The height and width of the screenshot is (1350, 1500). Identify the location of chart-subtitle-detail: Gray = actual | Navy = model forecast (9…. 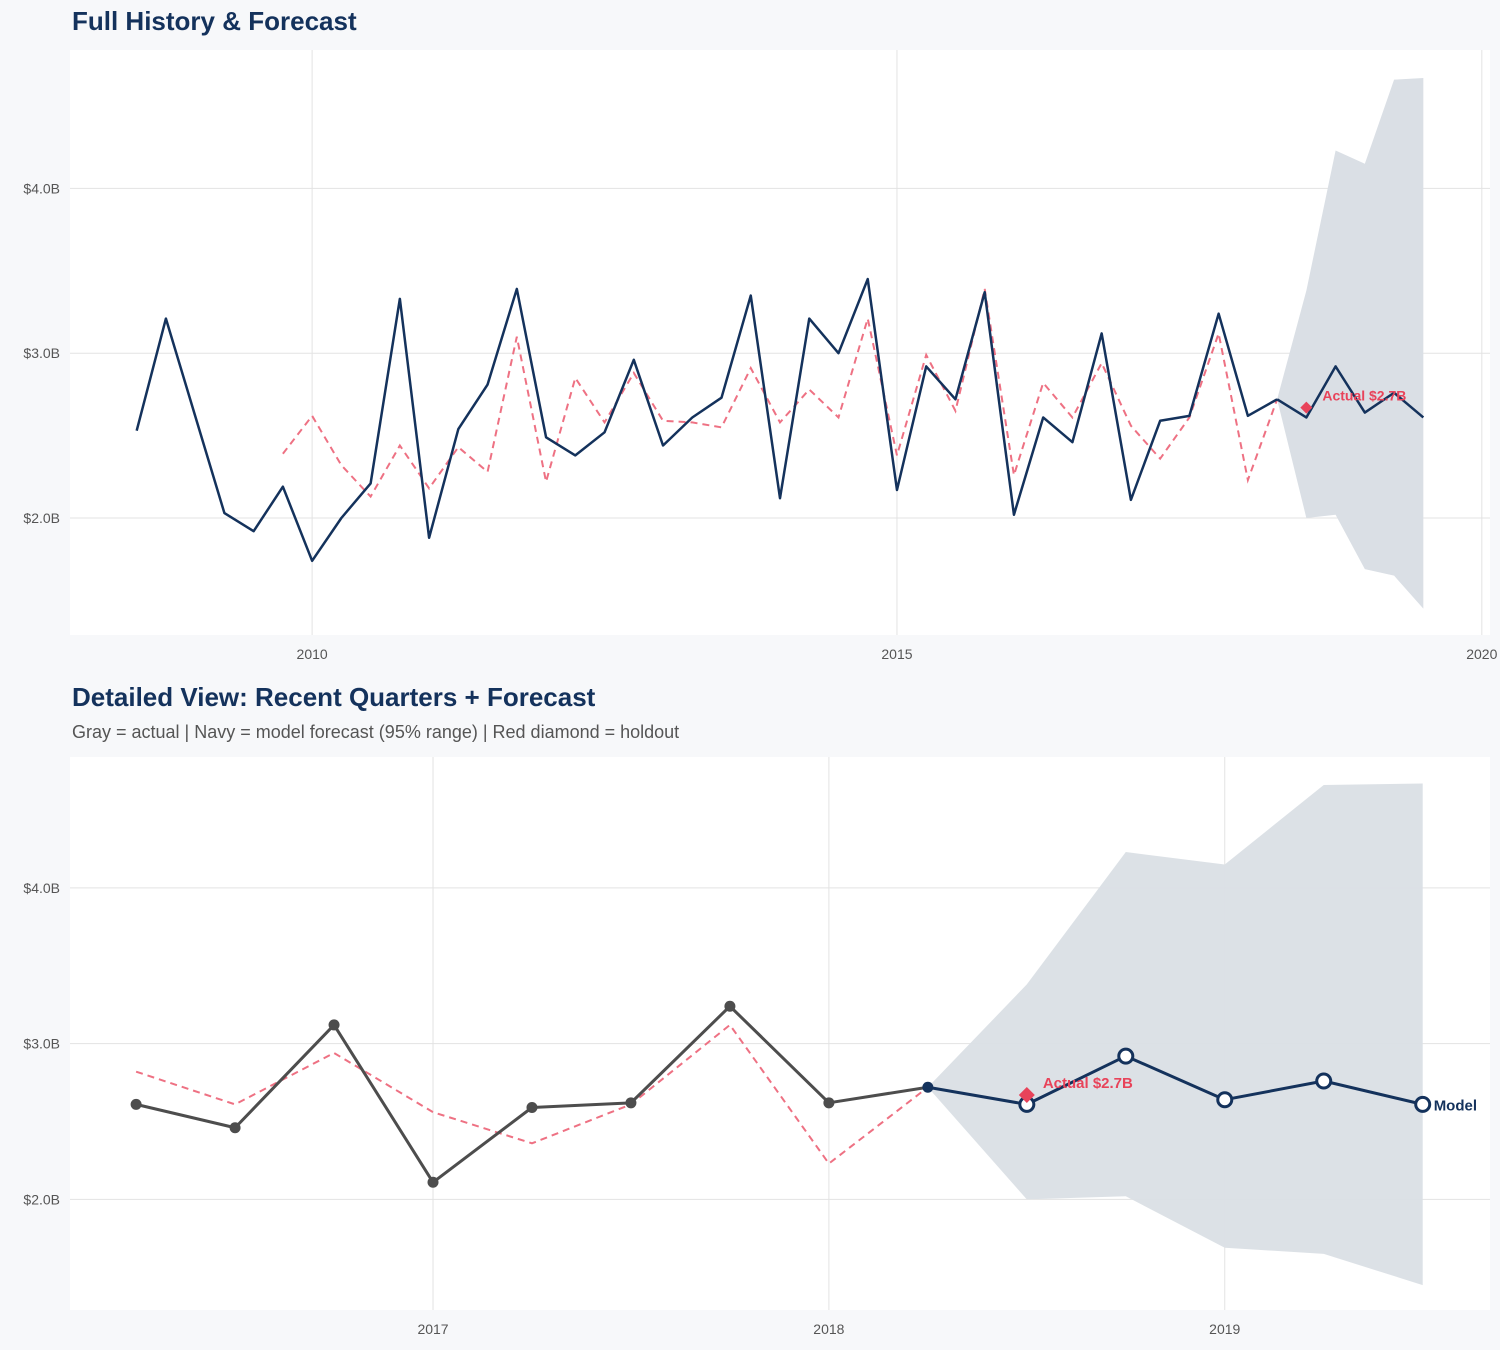
(376, 732).